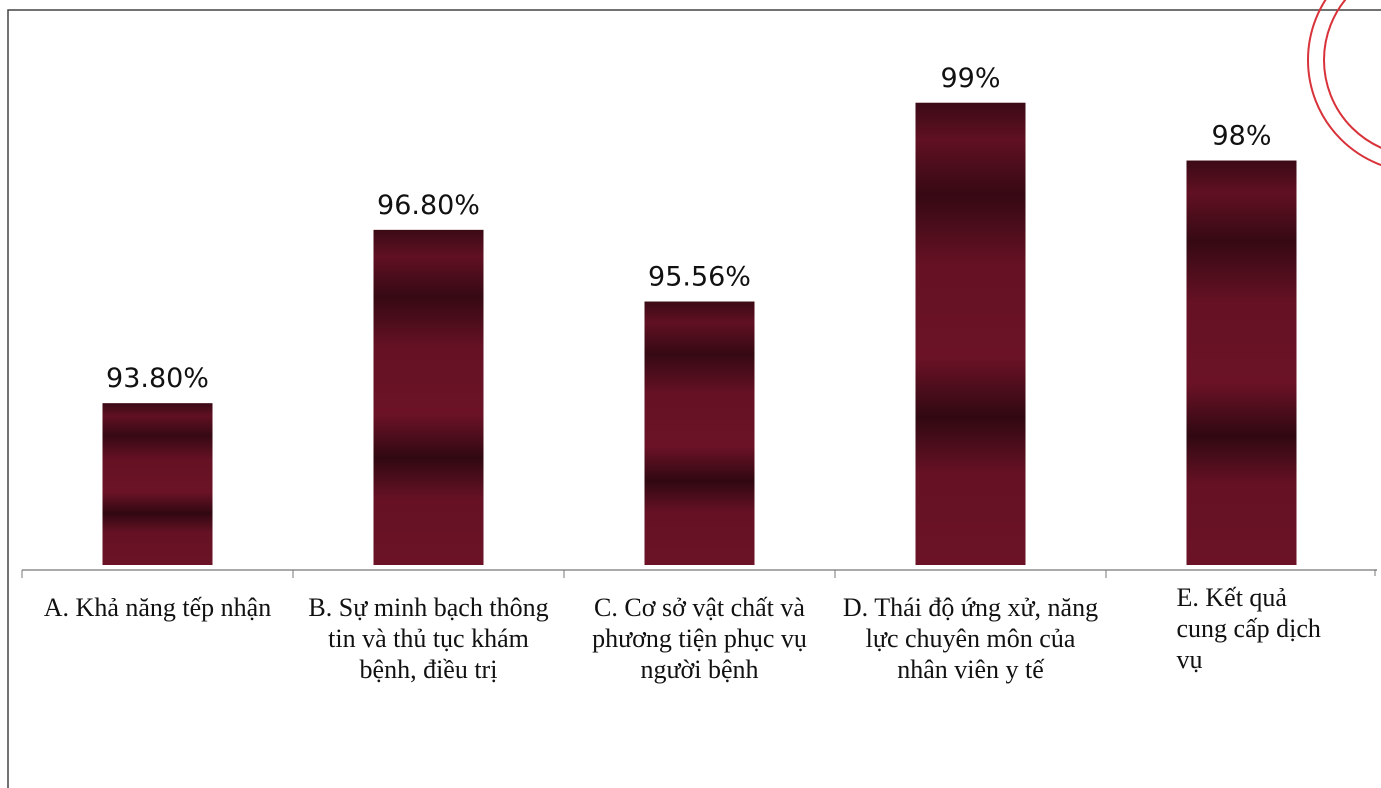 This screenshot has height=788, width=1381. What do you see at coordinates (1344, 83) in the screenshot?
I see `stamp` at bounding box center [1344, 83].